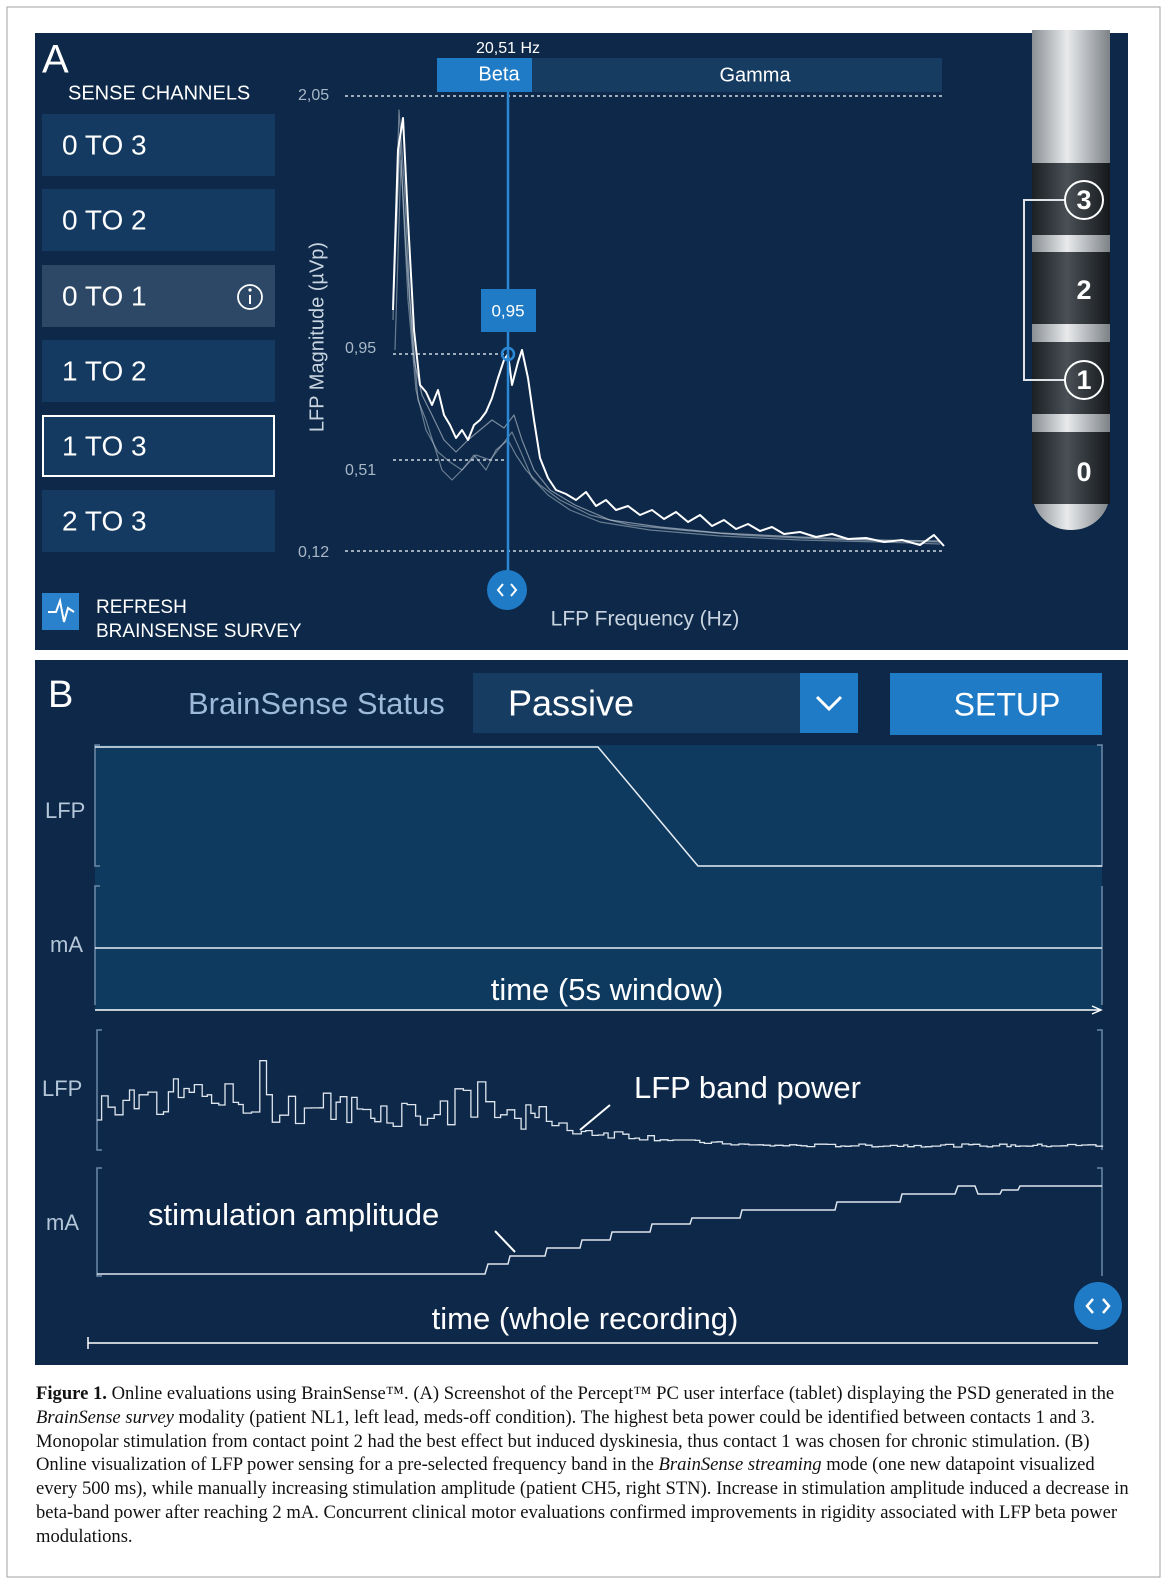 The width and height of the screenshot is (1168, 1584). I want to click on channel-label: 2 TO 3, so click(104, 520).